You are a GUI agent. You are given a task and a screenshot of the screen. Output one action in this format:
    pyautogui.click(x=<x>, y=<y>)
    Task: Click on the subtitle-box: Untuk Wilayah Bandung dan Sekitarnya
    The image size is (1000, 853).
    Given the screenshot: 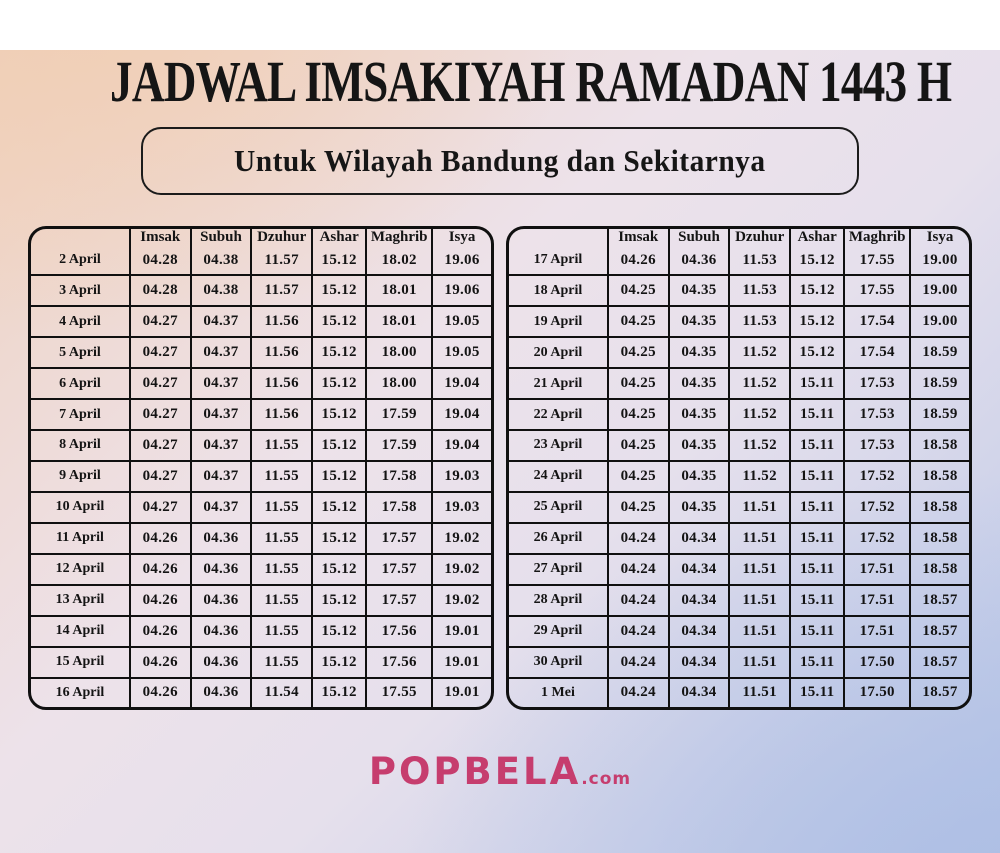 What is the action you would take?
    pyautogui.click(x=500, y=161)
    